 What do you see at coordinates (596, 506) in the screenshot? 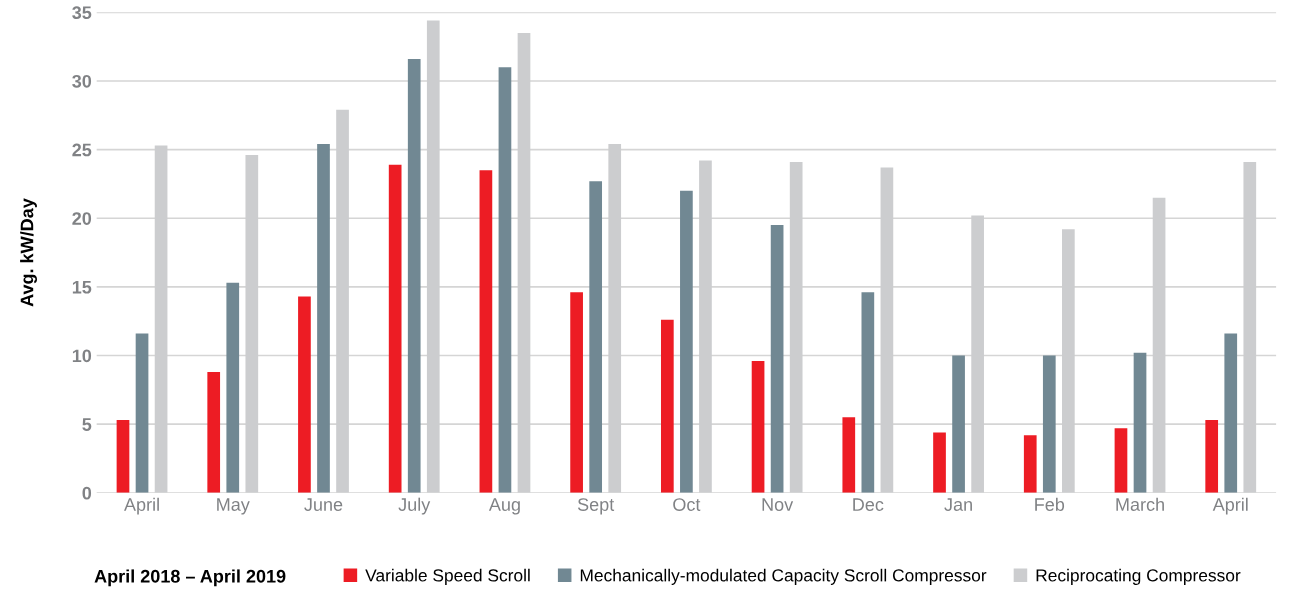
I see `x-tick-label: Sept` at bounding box center [596, 506].